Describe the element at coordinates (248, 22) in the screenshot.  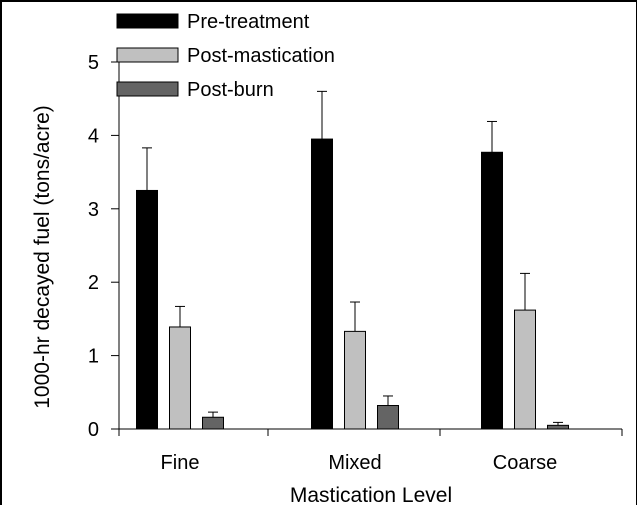
I see `legend-label: Pre-treatment` at that location.